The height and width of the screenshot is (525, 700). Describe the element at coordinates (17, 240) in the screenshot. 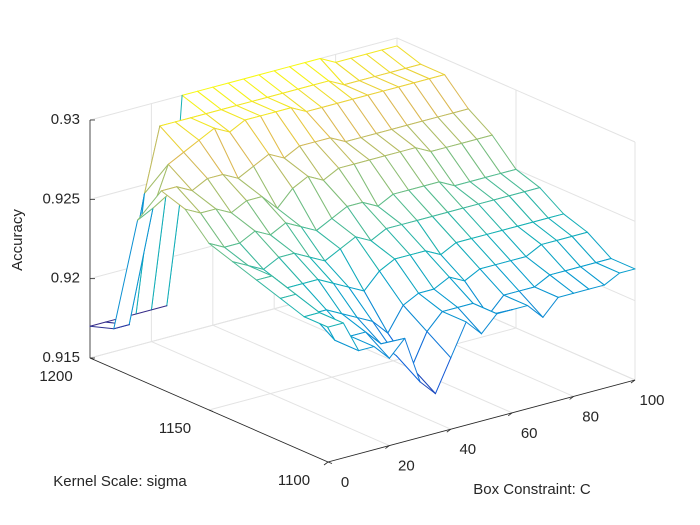

I see `z-axis-label: Accuracy` at that location.